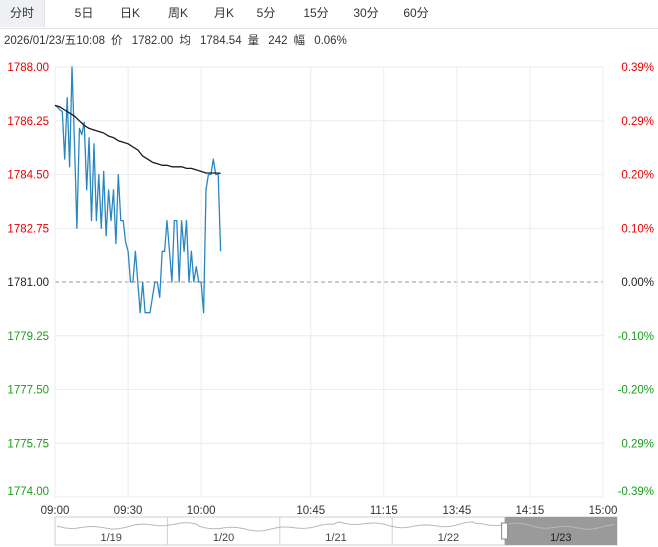 This screenshot has height=547, width=658. Describe the element at coordinates (636, 391) in the screenshot. I see `y-tick-label-right: -0.20%` at that location.